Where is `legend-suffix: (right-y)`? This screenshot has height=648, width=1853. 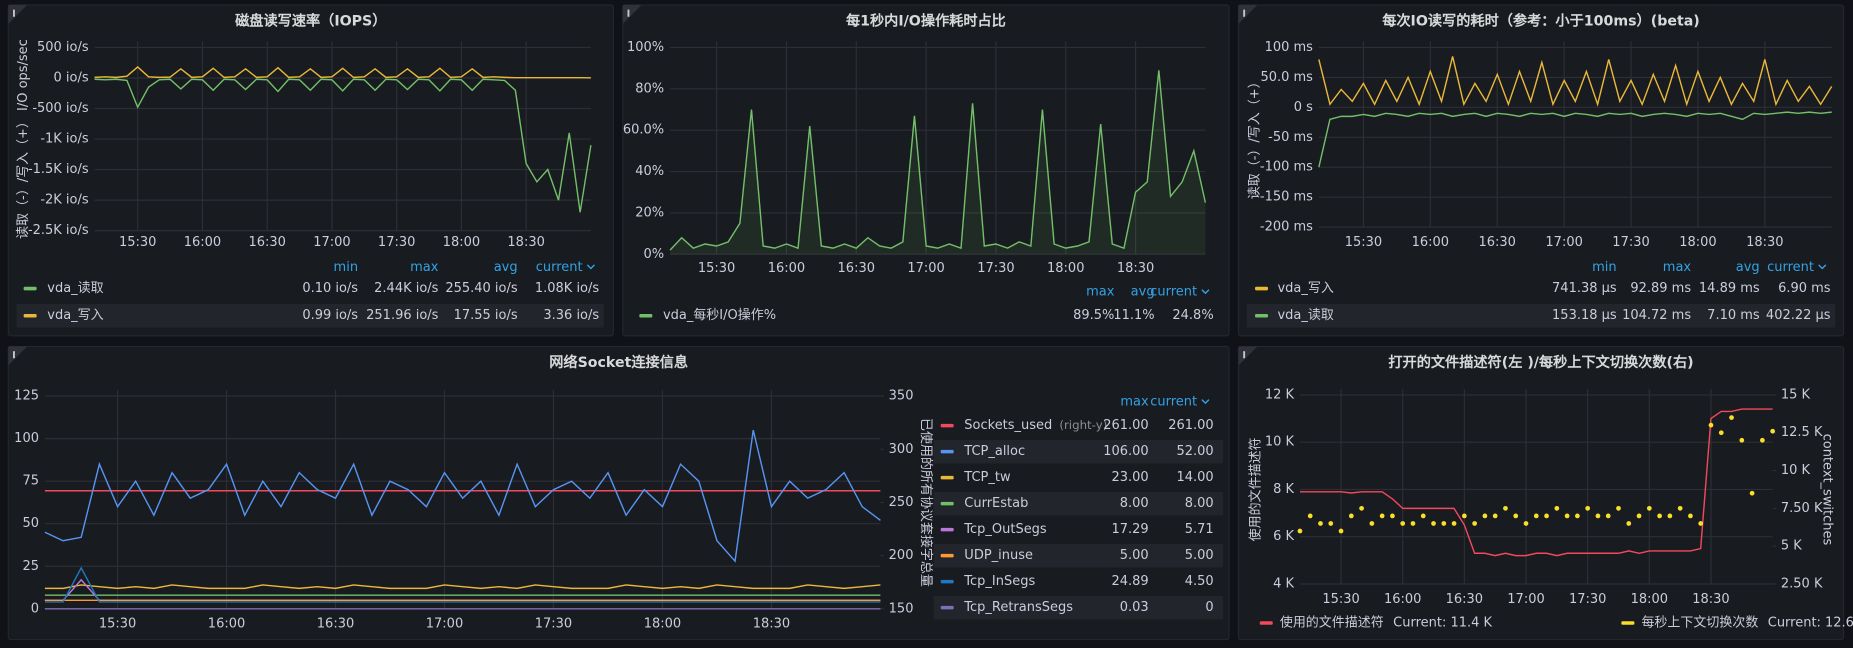
legend-suffix: (right-y) is located at coordinates (1083, 425).